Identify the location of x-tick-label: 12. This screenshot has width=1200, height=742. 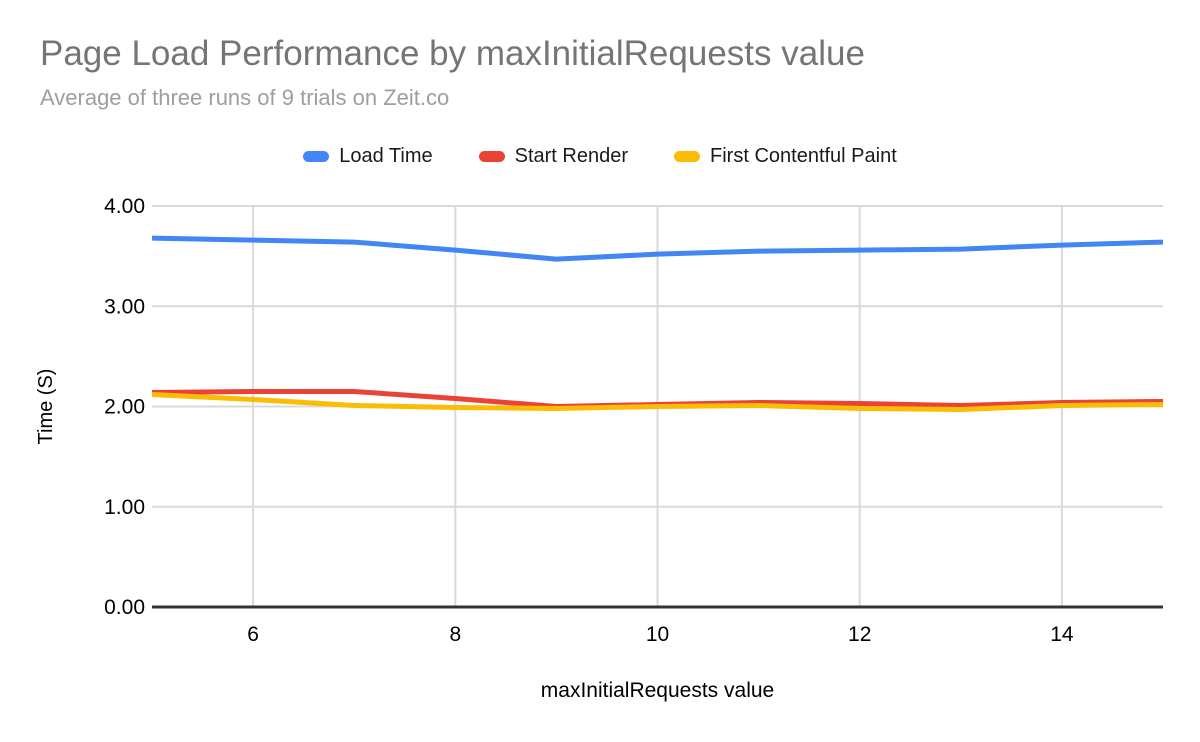
(859, 634).